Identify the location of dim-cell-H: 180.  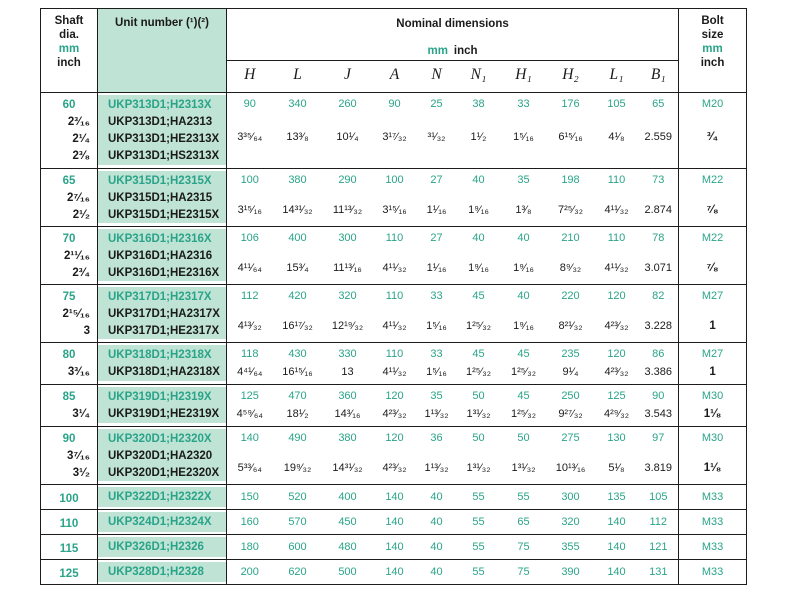
(249, 547).